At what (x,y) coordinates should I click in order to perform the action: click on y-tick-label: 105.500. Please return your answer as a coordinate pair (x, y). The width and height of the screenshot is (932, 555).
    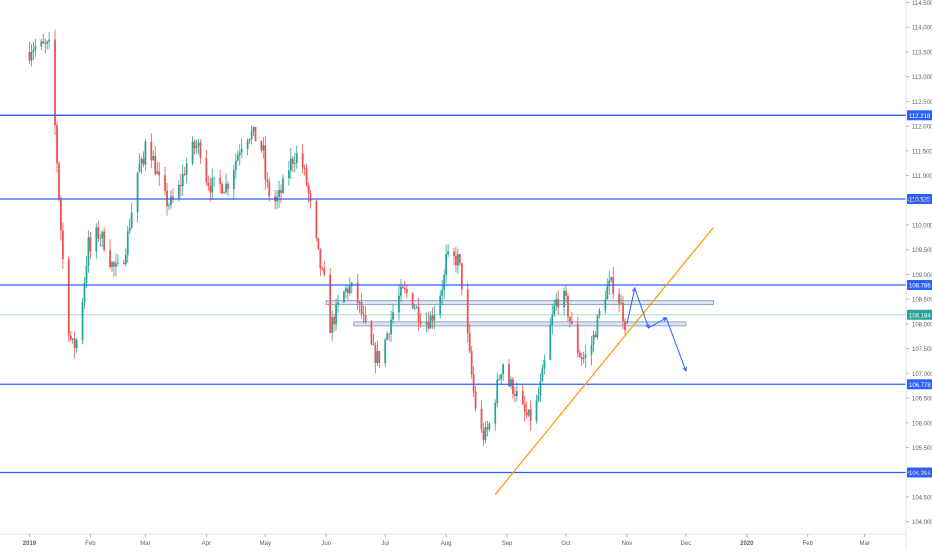
    Looking at the image, I should click on (922, 449).